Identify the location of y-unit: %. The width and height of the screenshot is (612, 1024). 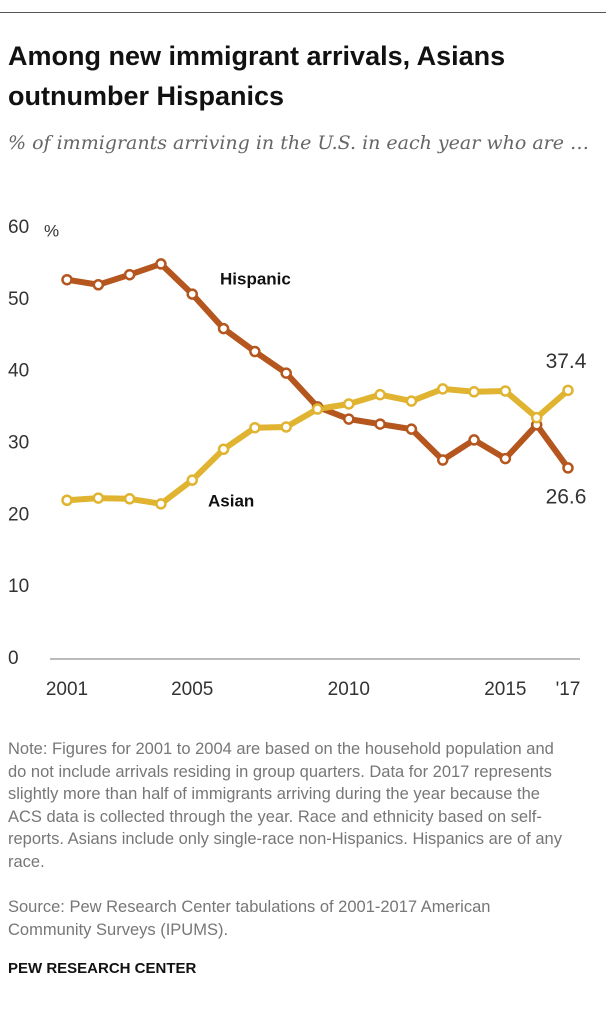
(51, 230).